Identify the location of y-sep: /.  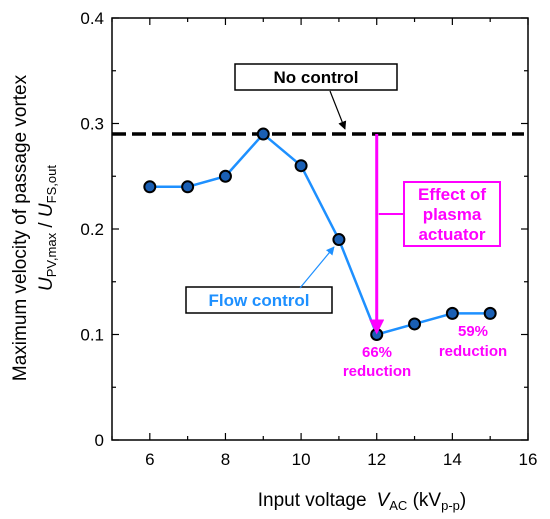
(46, 225).